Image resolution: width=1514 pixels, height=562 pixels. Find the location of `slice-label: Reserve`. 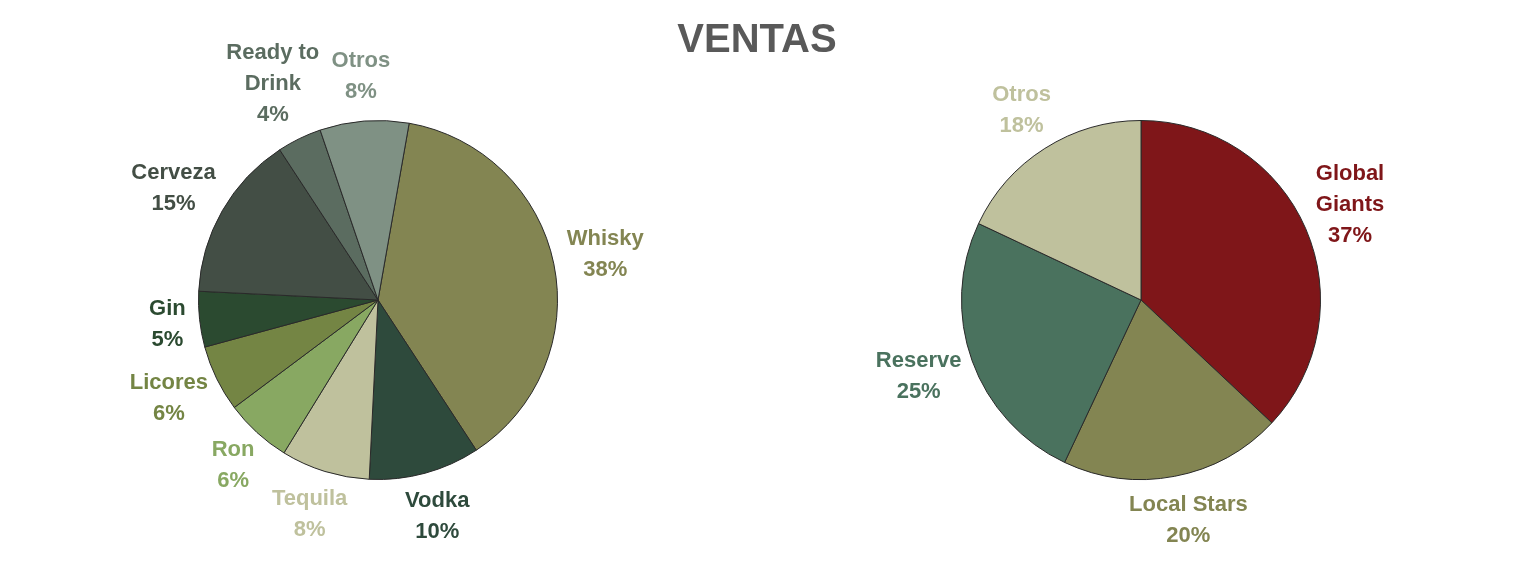

slice-label: Reserve is located at coordinates (918, 359).